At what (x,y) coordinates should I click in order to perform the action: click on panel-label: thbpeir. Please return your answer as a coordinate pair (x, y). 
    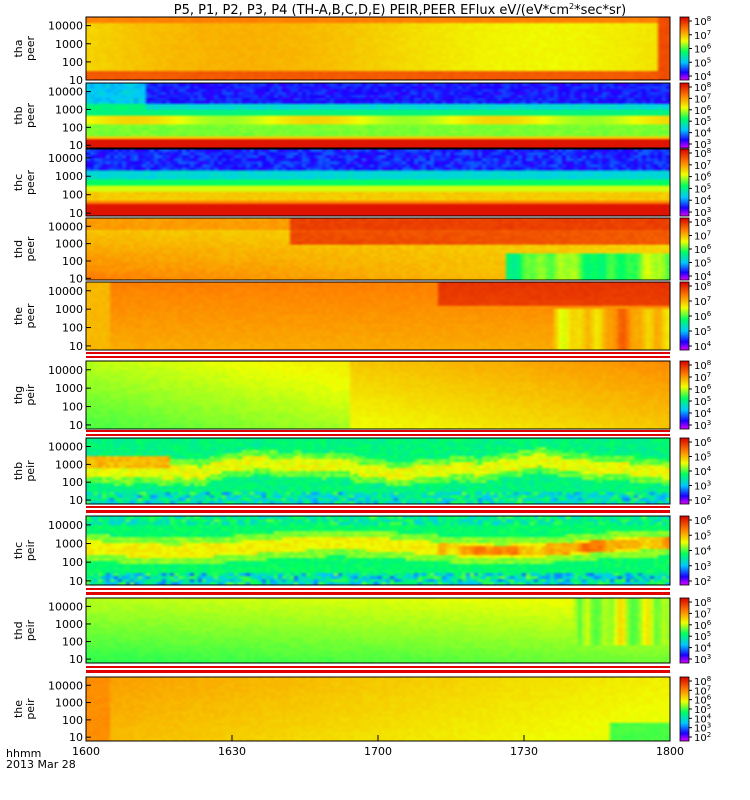
    Looking at the image, I should click on (24, 471).